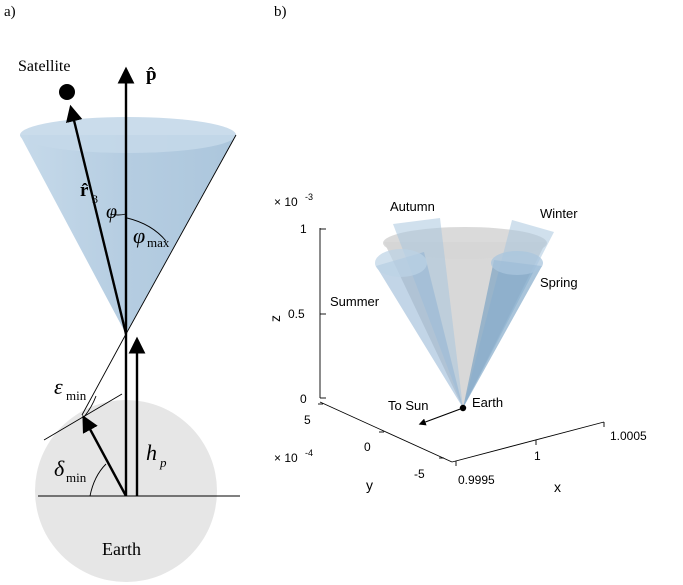 This screenshot has width=683, height=585. I want to click on cone-top-ellipse, so click(128, 135).